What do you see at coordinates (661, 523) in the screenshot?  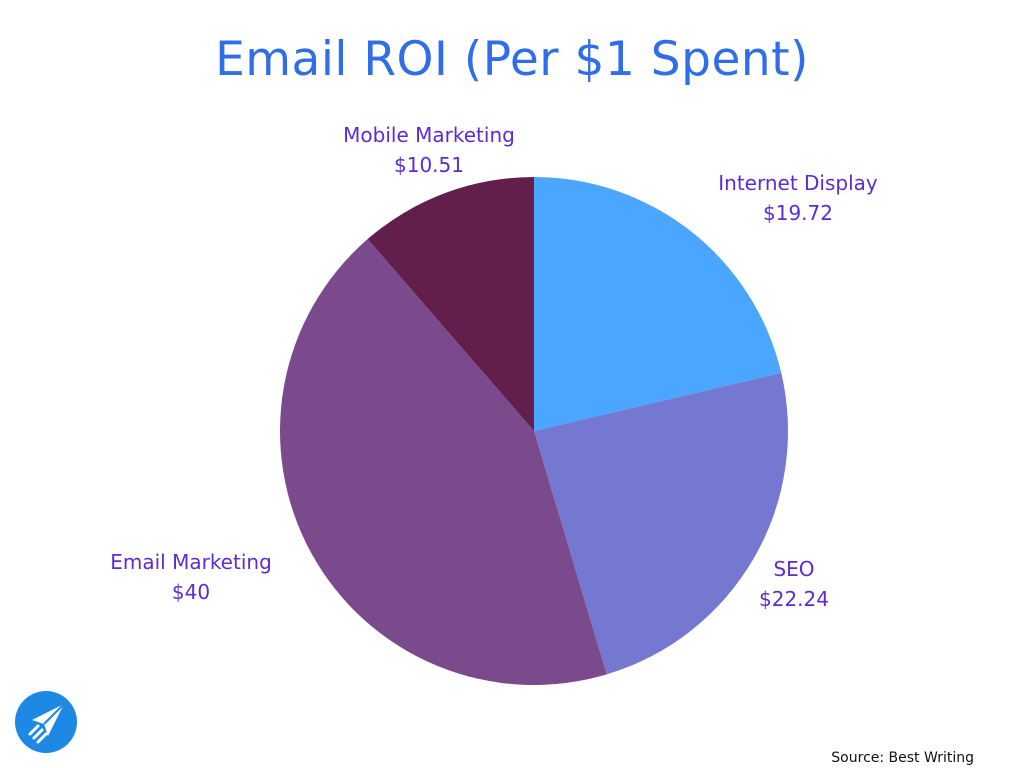 I see `pie-slice-seo` at bounding box center [661, 523].